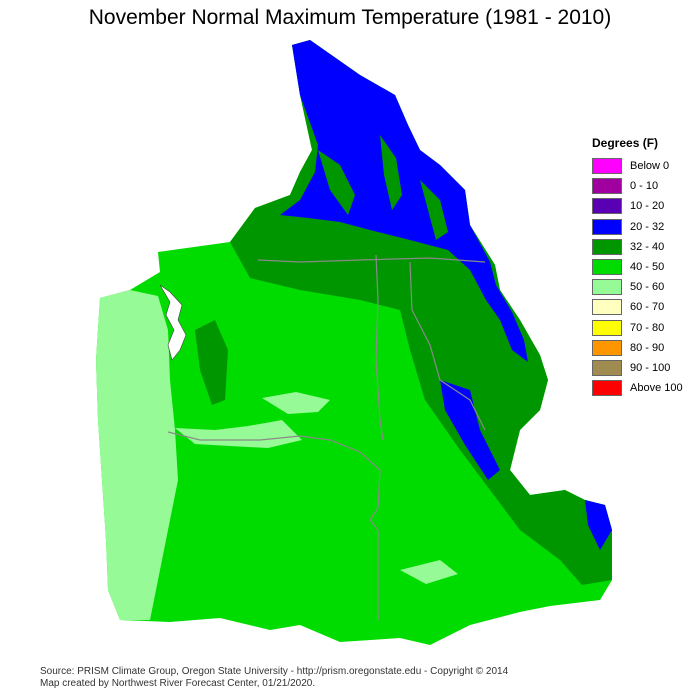  What do you see at coordinates (447, 346) in the screenshot?
I see `state-boundary-id-mt` at bounding box center [447, 346].